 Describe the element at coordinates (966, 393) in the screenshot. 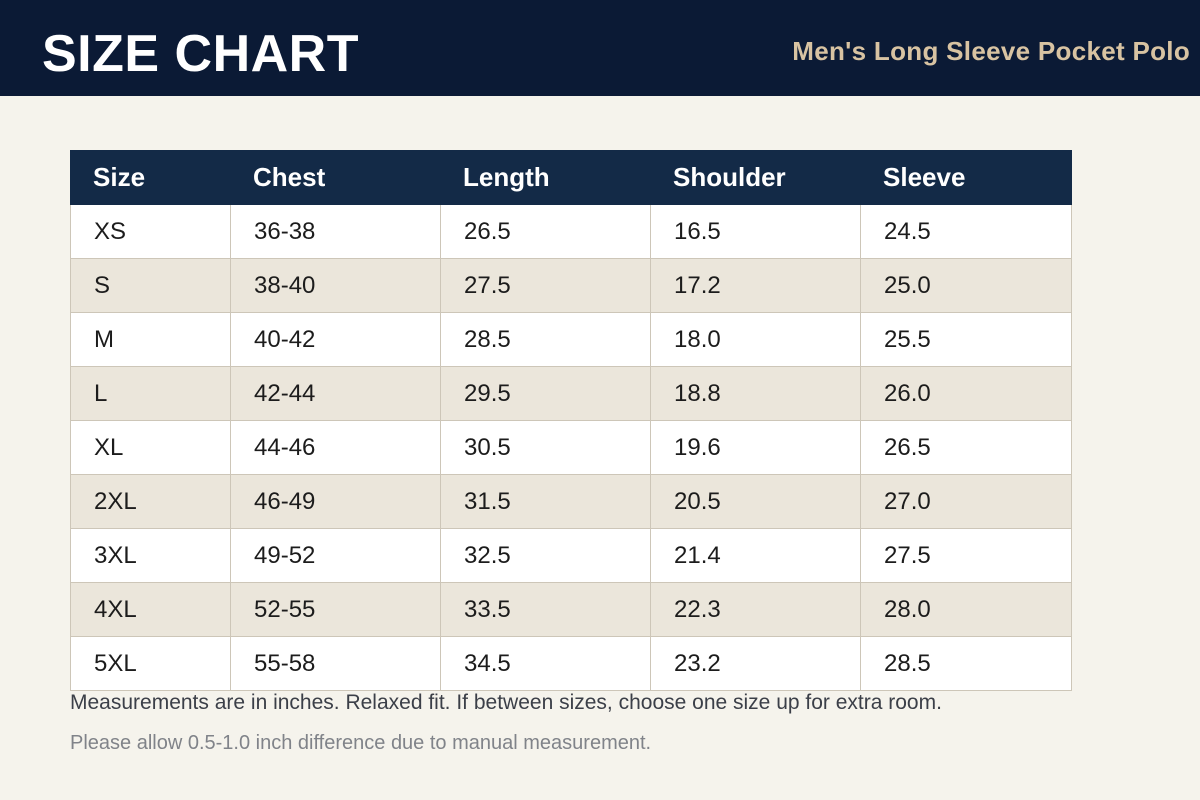

I see `sleeve-cell: 26.0` at that location.